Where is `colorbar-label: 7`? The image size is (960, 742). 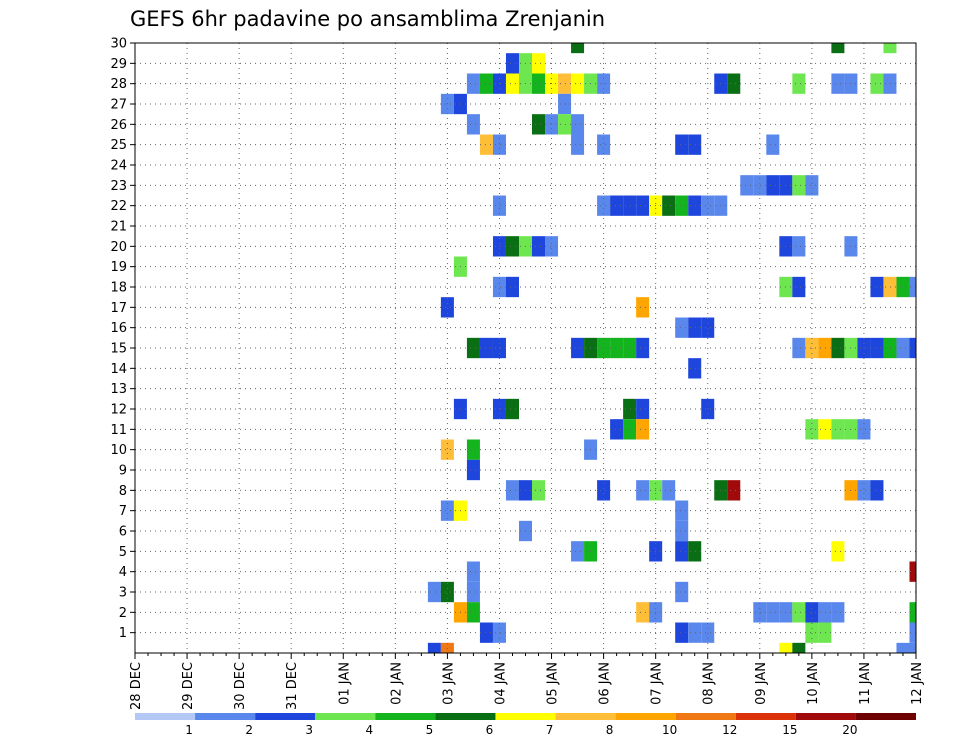
colorbar-label: 7 is located at coordinates (550, 730).